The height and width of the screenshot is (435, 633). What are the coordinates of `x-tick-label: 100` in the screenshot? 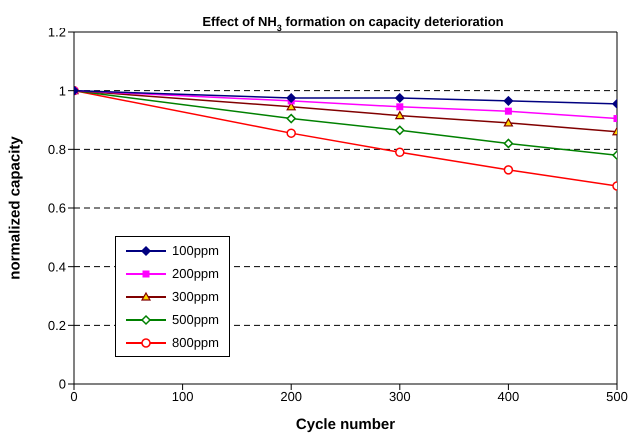 It's located at (183, 396).